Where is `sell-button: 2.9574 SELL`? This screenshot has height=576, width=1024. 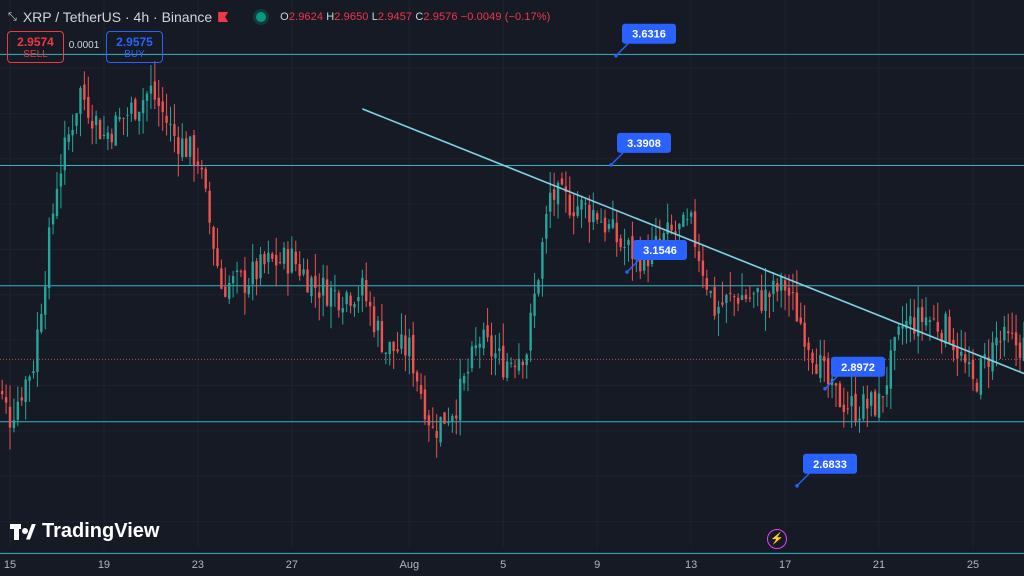
sell-button: 2.9574 SELL is located at coordinates (35, 47).